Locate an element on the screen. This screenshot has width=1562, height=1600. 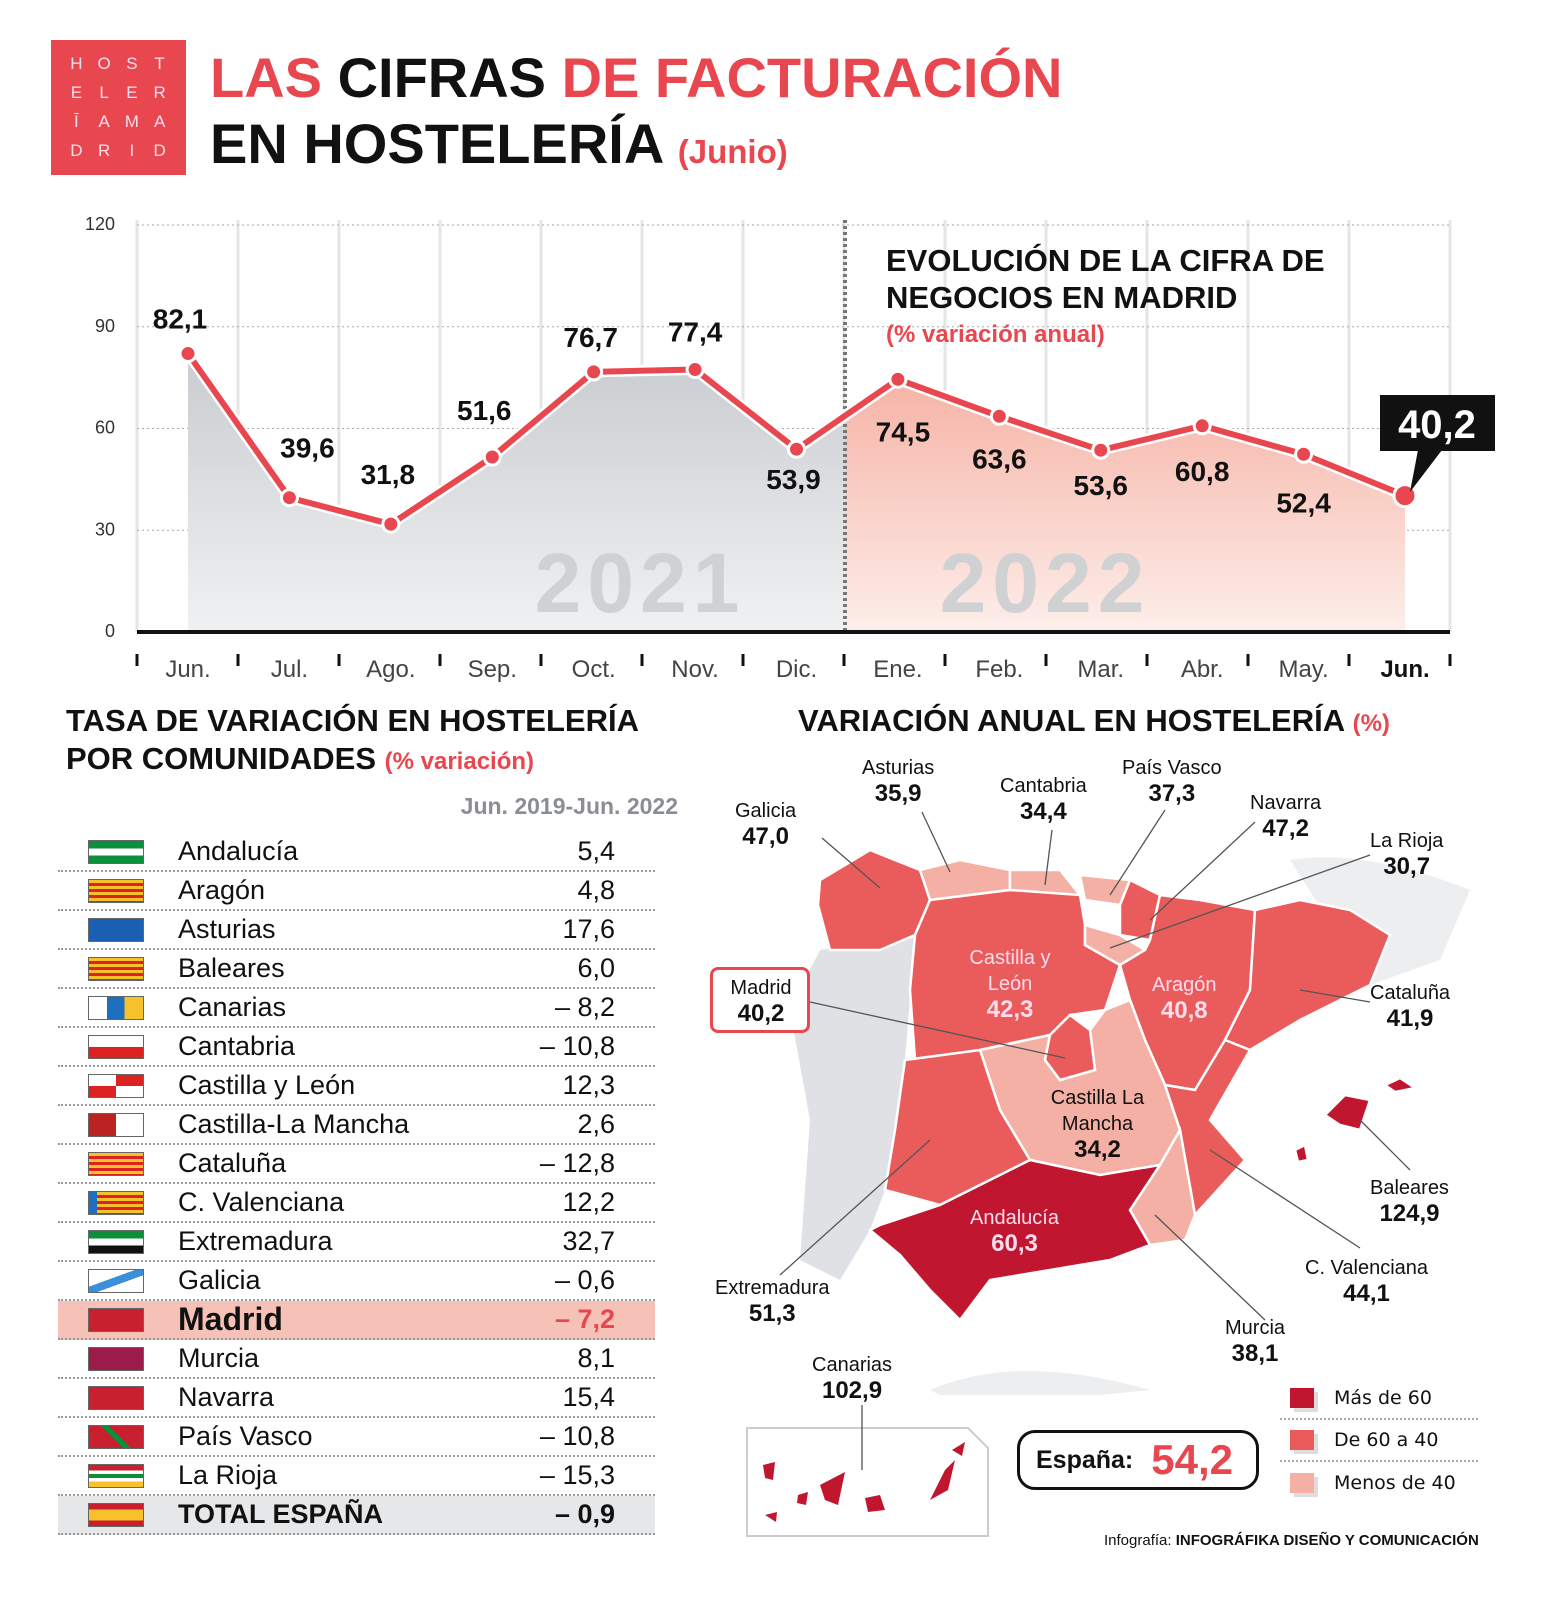
community-value: – 0,6 is located at coordinates (584, 1280).